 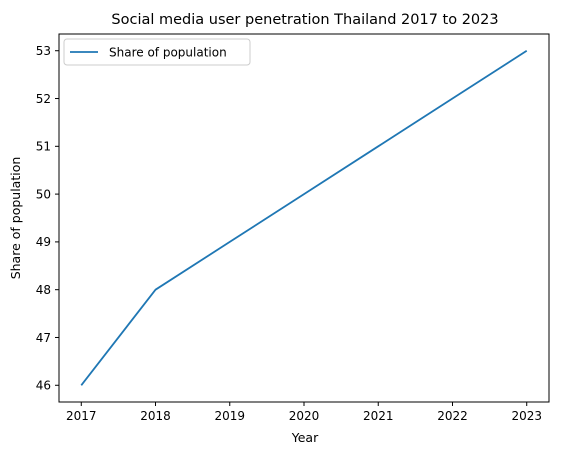 I want to click on y-tick-label: 50, so click(x=43, y=194).